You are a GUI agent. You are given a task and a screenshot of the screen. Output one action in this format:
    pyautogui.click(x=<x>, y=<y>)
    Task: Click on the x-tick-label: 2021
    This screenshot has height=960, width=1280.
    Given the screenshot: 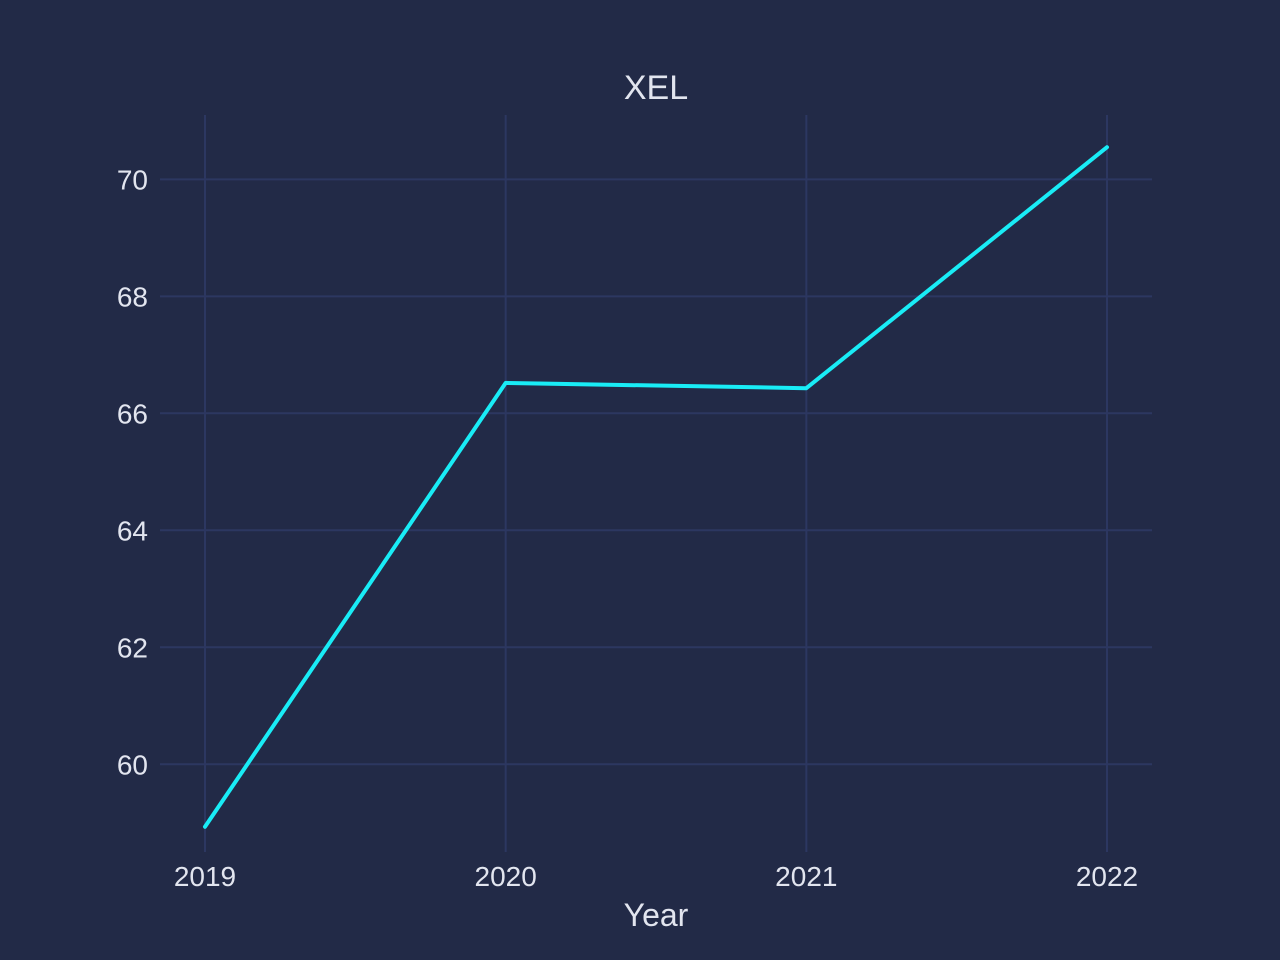 What is the action you would take?
    pyautogui.click(x=806, y=876)
    